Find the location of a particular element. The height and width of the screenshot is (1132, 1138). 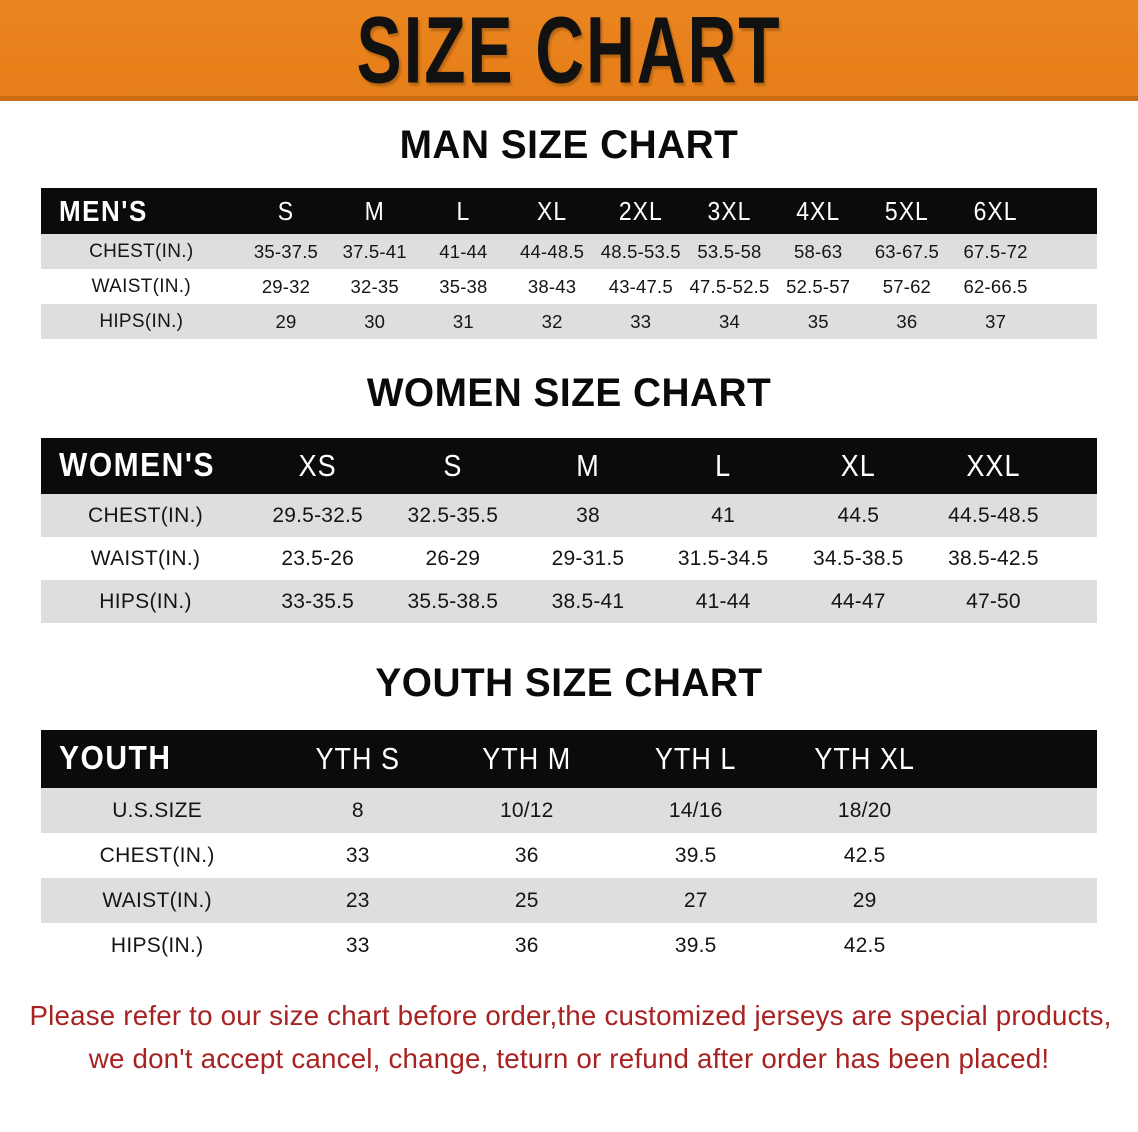

man-col-header: L is located at coordinates (463, 210).